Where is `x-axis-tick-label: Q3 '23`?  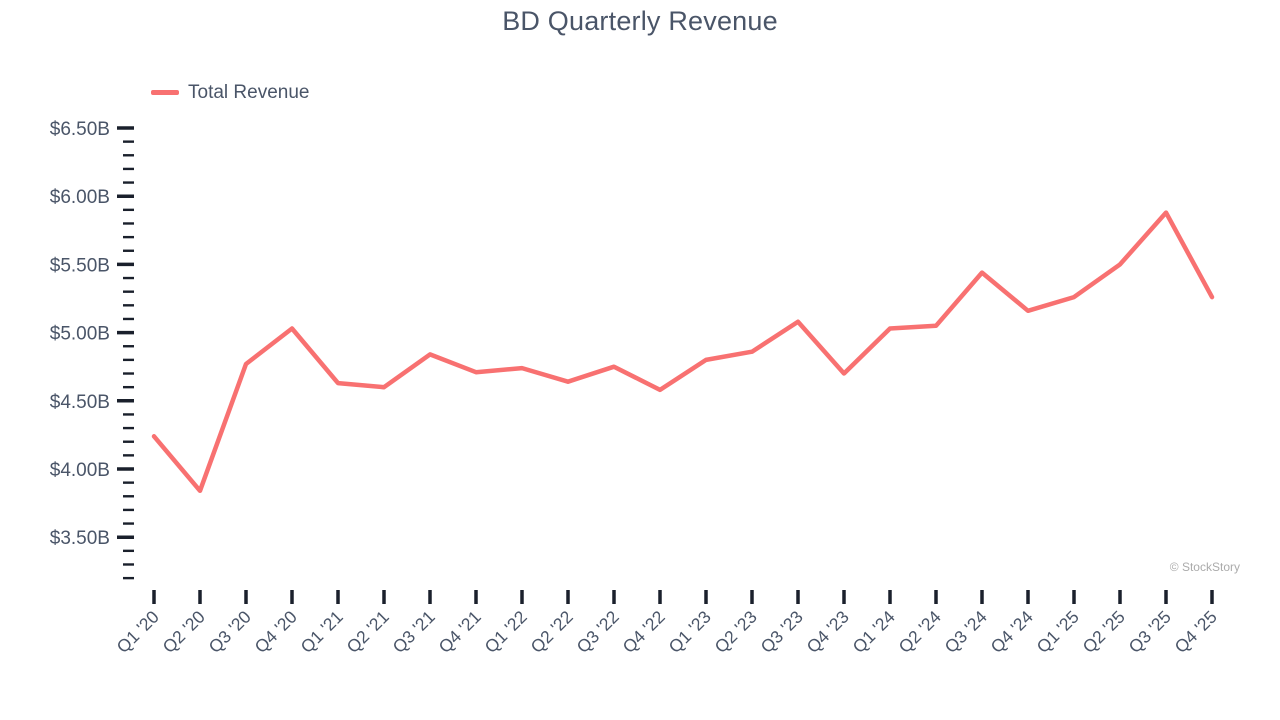 x-axis-tick-label: Q3 '23 is located at coordinates (782, 632).